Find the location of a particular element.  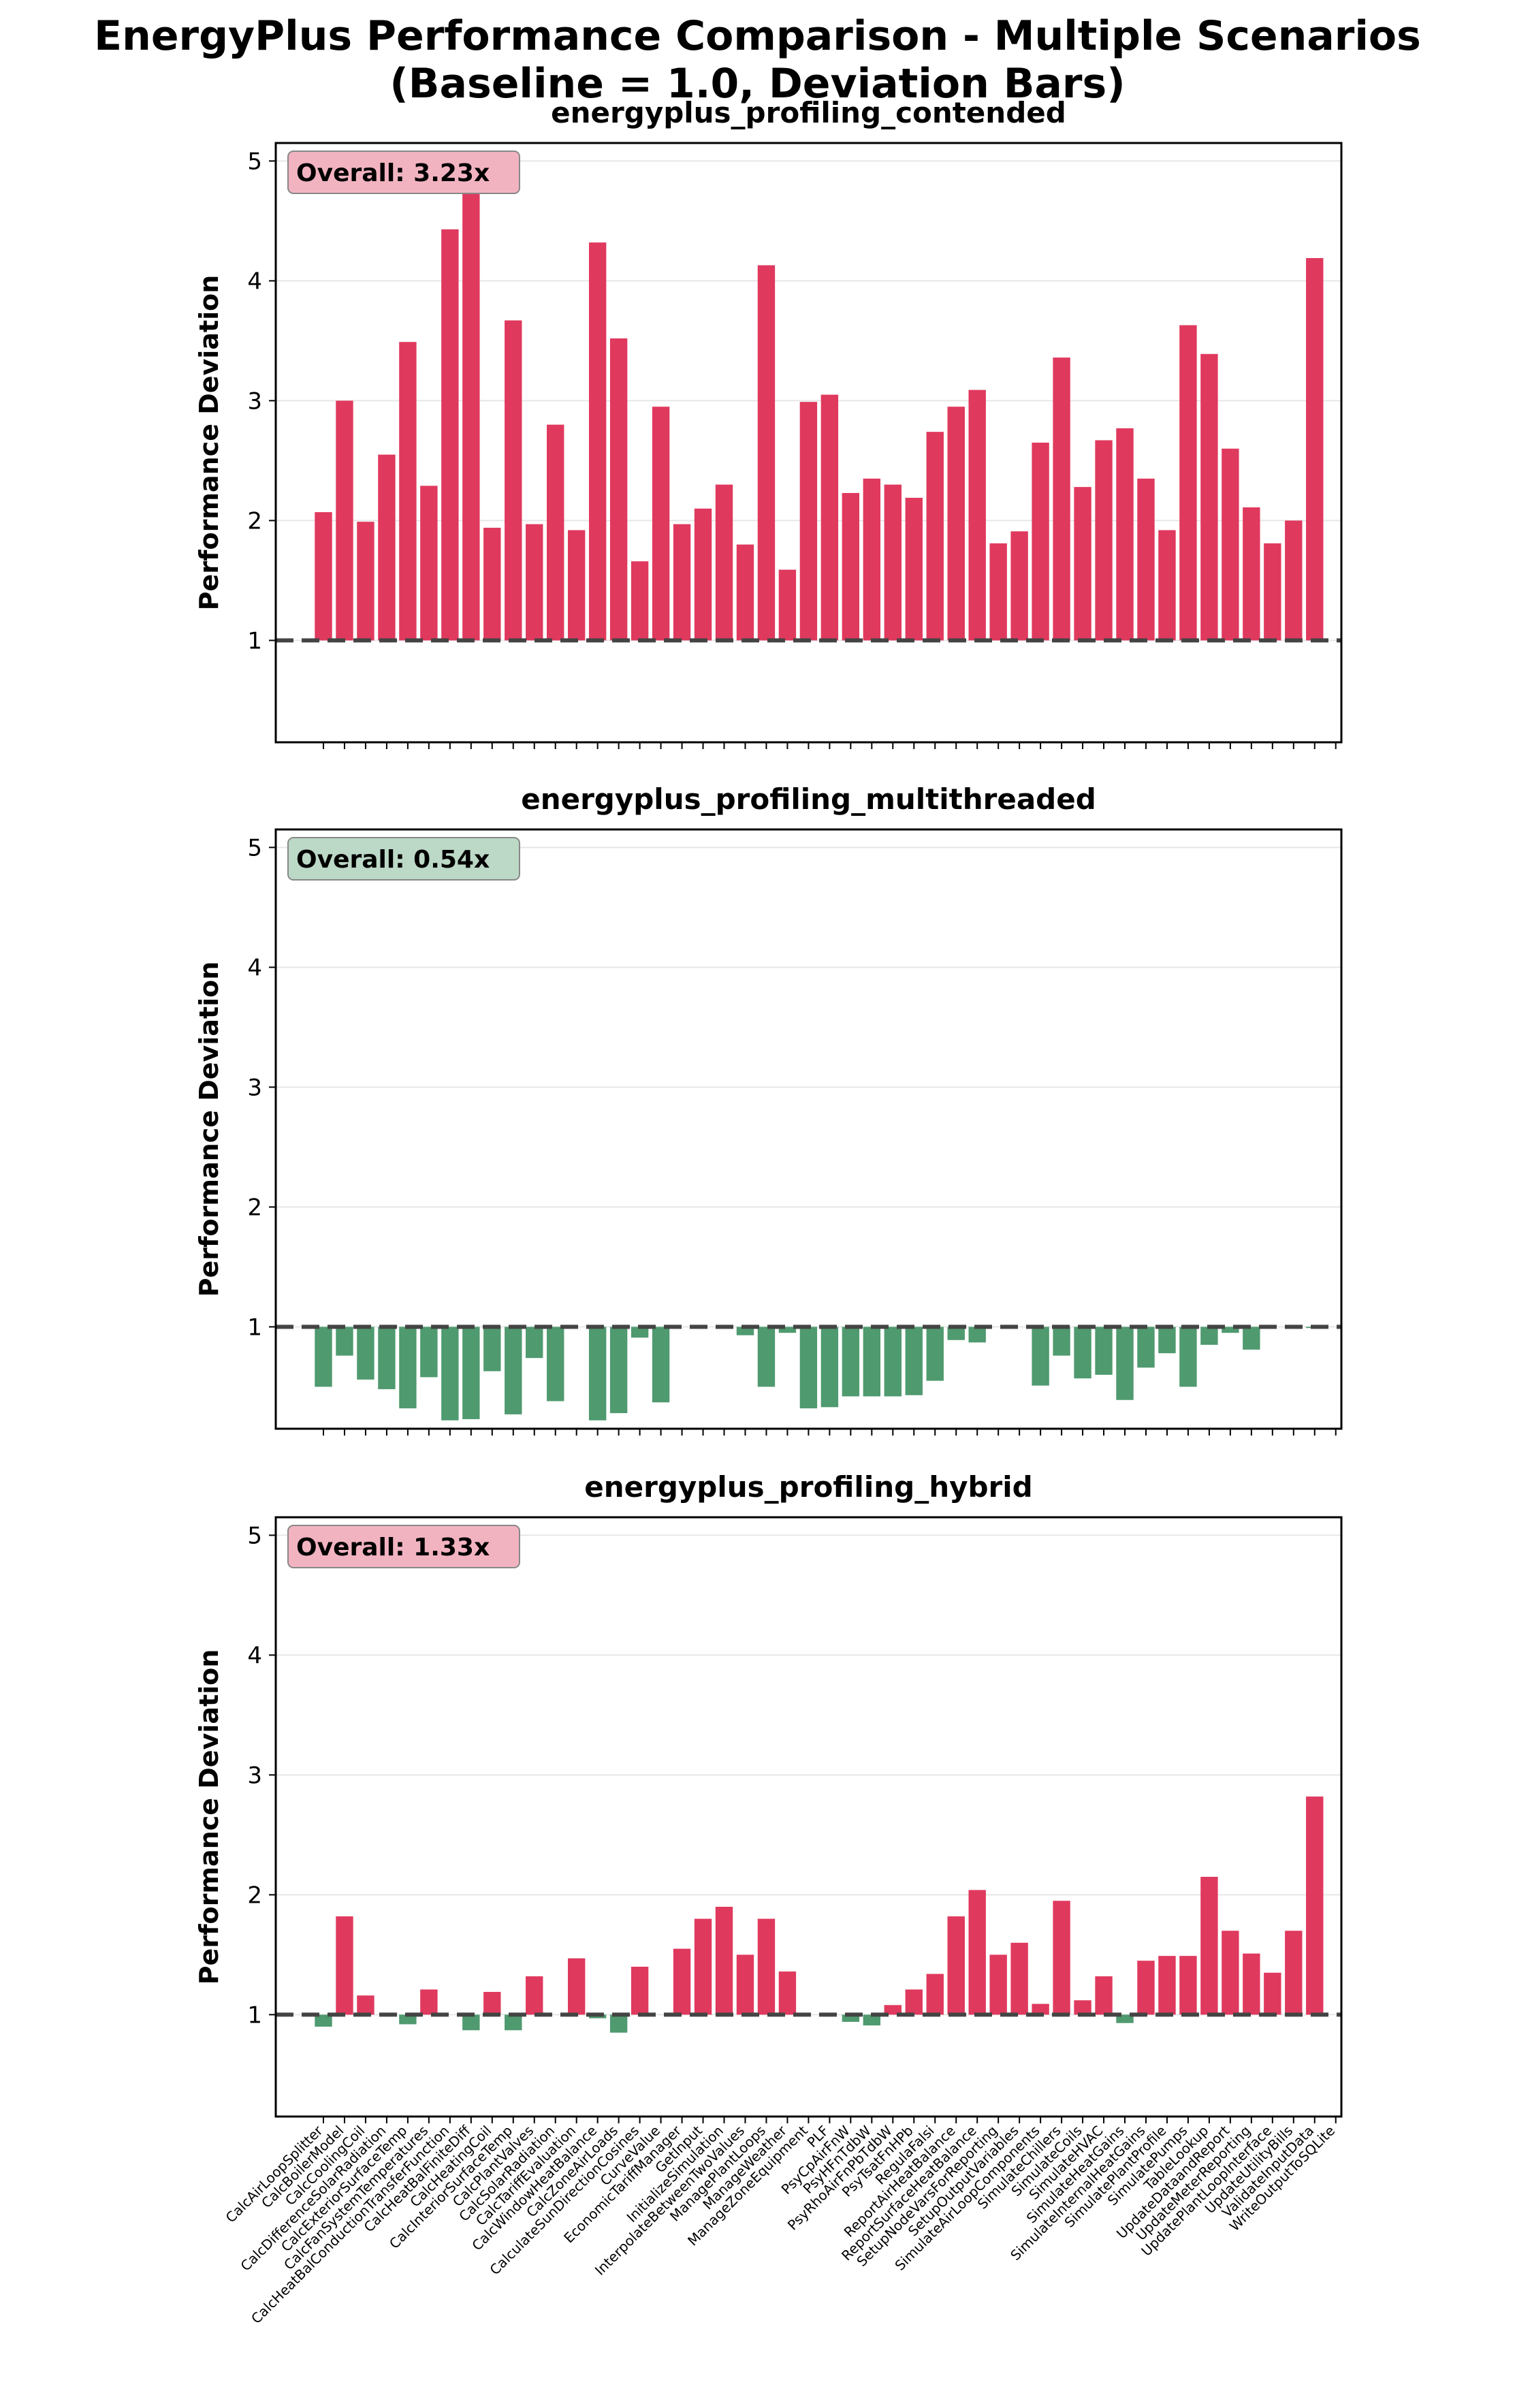

panel-title: energyplus_profiling_multithreaded is located at coordinates (808, 799).